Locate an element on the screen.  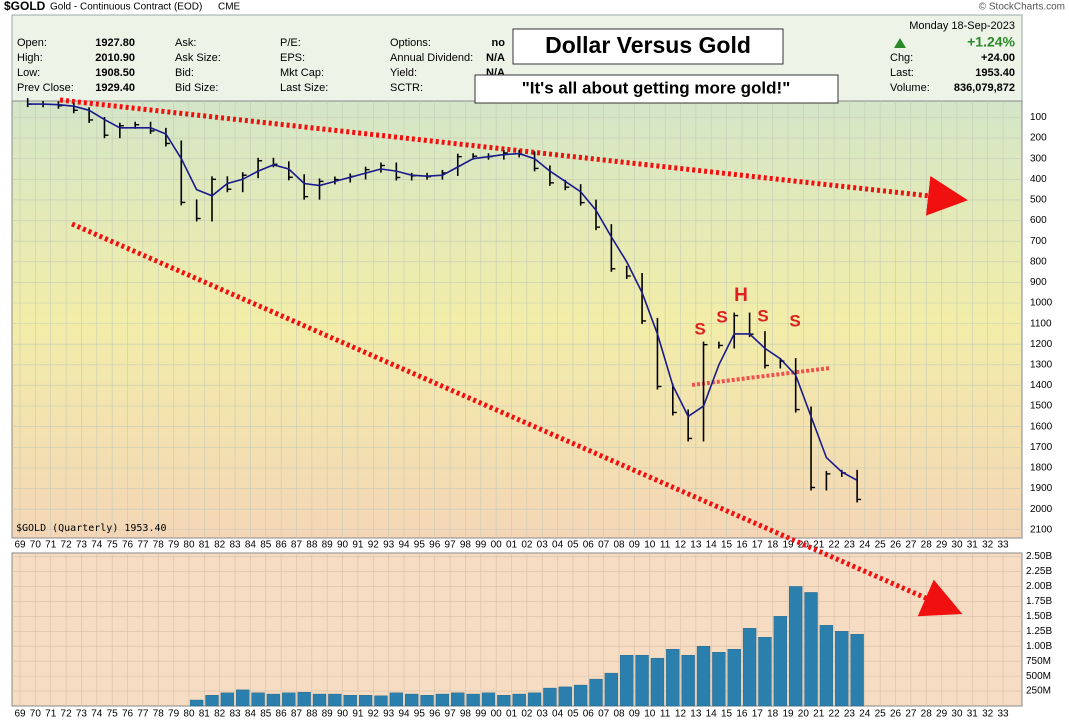
field-value: 2010.90 is located at coordinates (115, 58).